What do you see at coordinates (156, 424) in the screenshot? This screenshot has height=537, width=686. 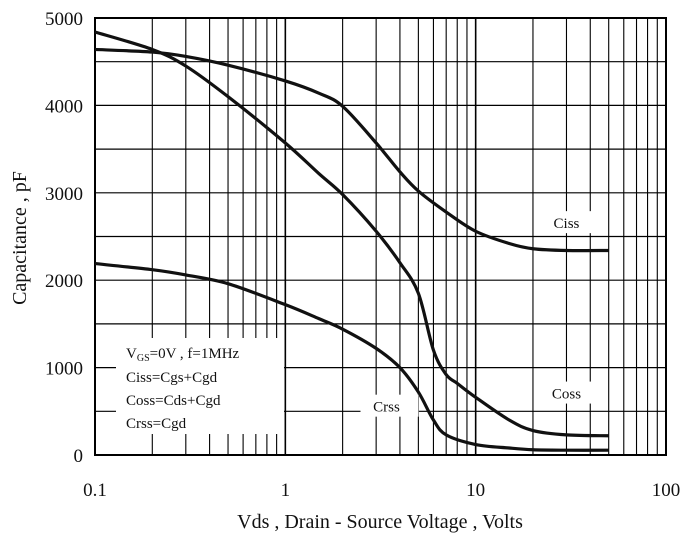 I see `condition-crss: Crss=Cgd` at bounding box center [156, 424].